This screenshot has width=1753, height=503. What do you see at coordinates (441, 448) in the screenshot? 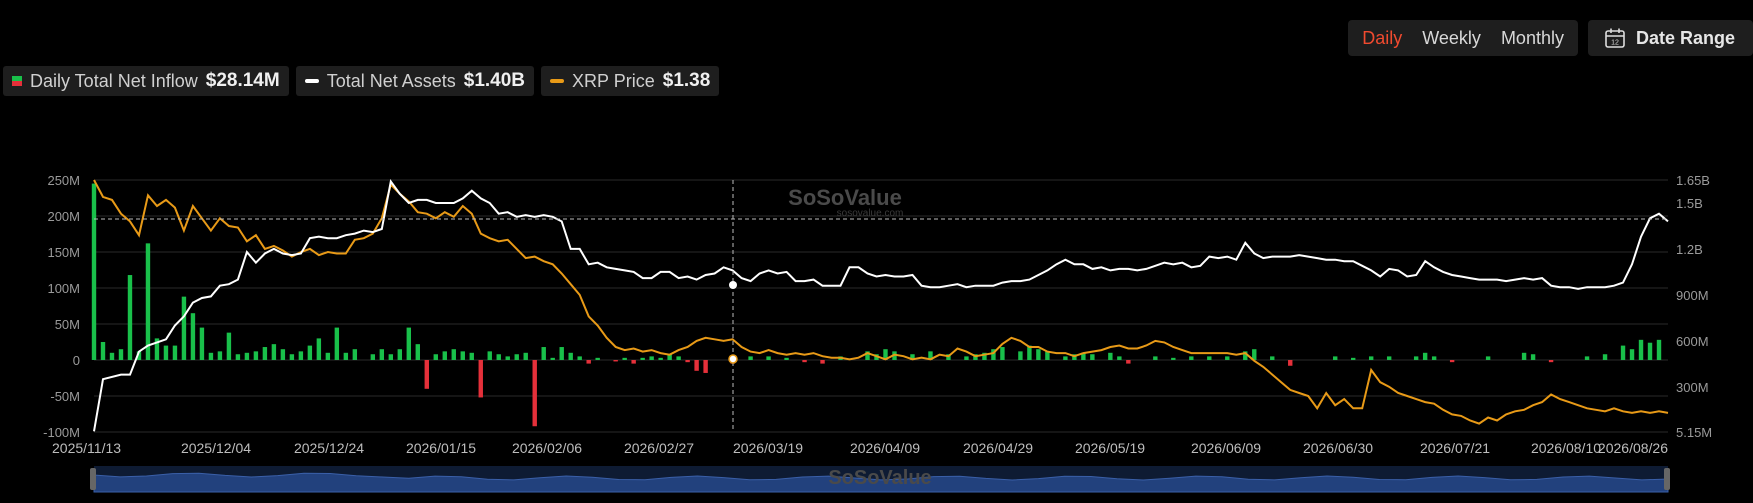
I see `x-tick-label: 2026/01/15` at bounding box center [441, 448].